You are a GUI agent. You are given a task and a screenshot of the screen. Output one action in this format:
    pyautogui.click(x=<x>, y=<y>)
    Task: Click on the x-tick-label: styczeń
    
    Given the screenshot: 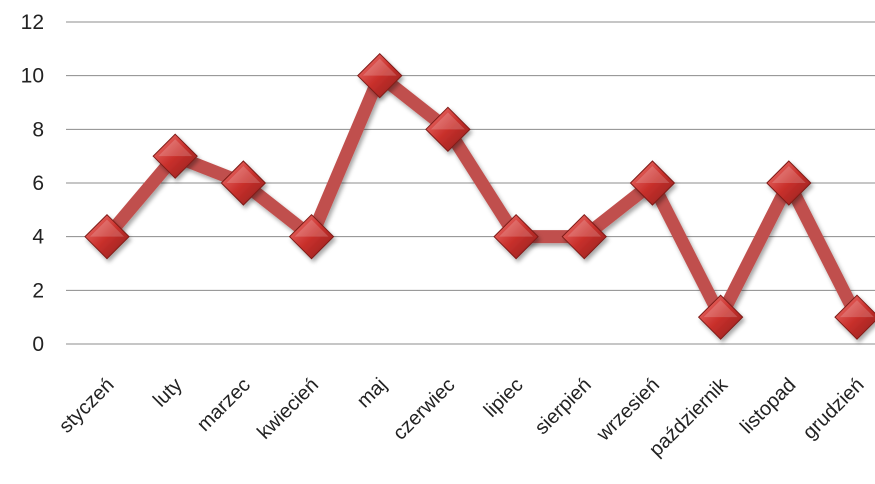 What is the action you would take?
    pyautogui.click(x=87, y=406)
    